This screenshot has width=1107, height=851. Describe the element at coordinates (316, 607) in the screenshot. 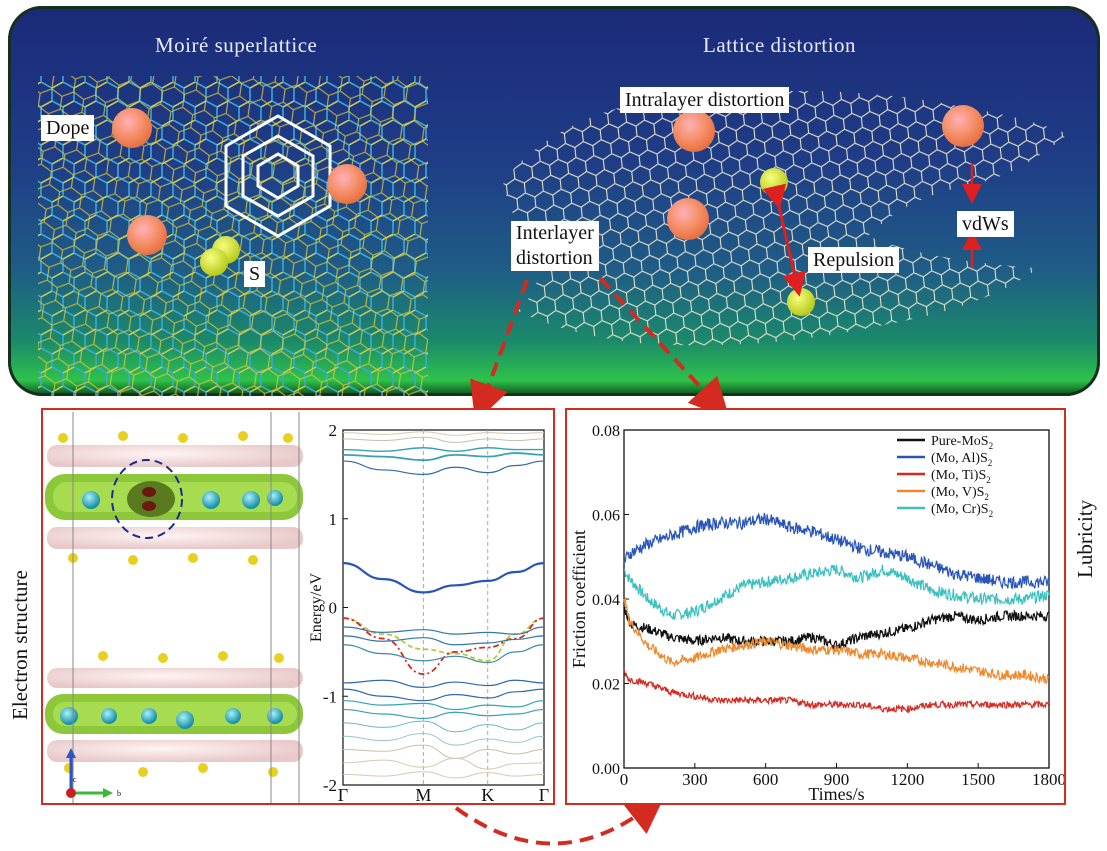

I see `energy-axis-label: Energy/eV` at that location.